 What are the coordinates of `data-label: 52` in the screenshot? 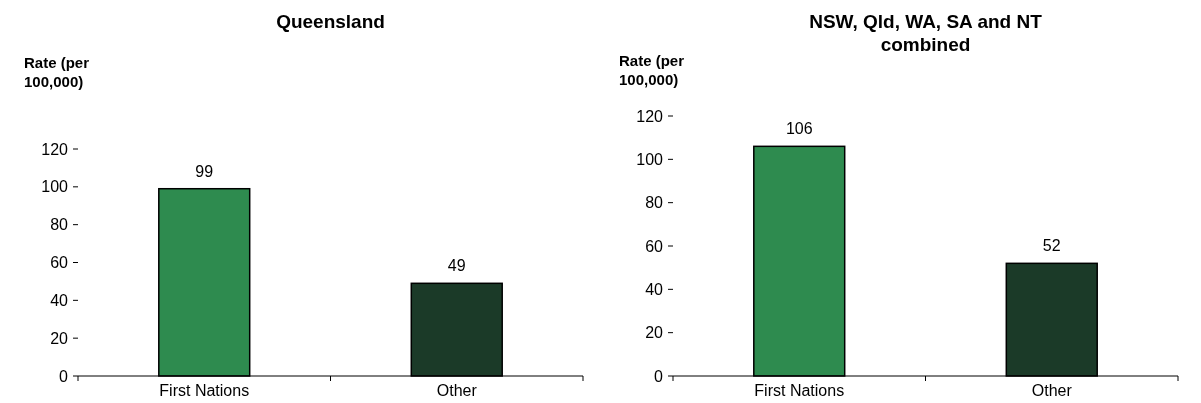 It's located at (1051, 246).